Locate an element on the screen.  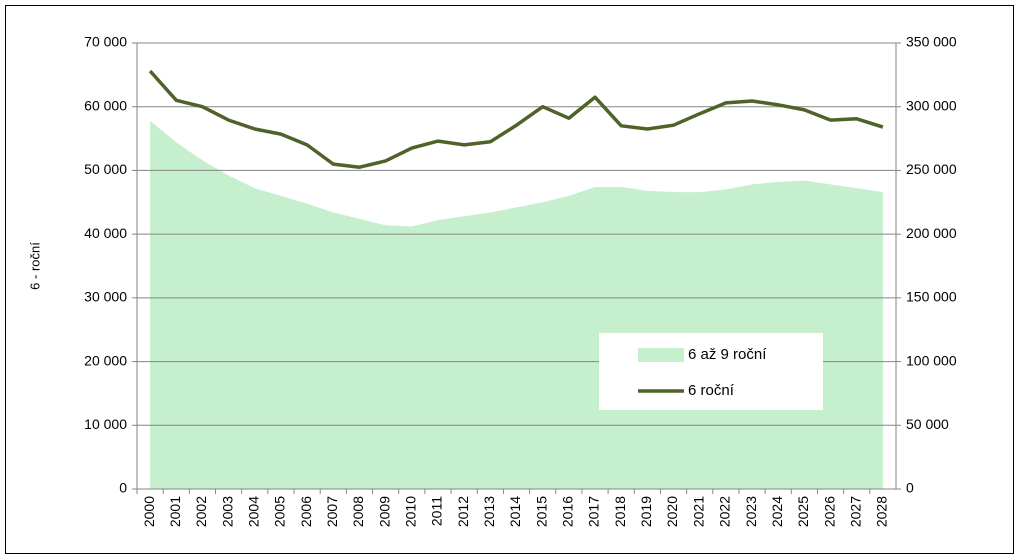
x-tick-label: 2025 is located at coordinates (803, 511).